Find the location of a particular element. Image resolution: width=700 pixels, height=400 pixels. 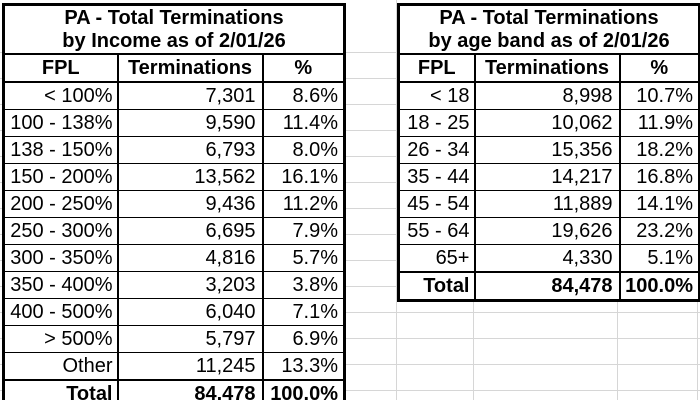

age-table-total-row: Total 84,478 100.0% is located at coordinates (548, 286).